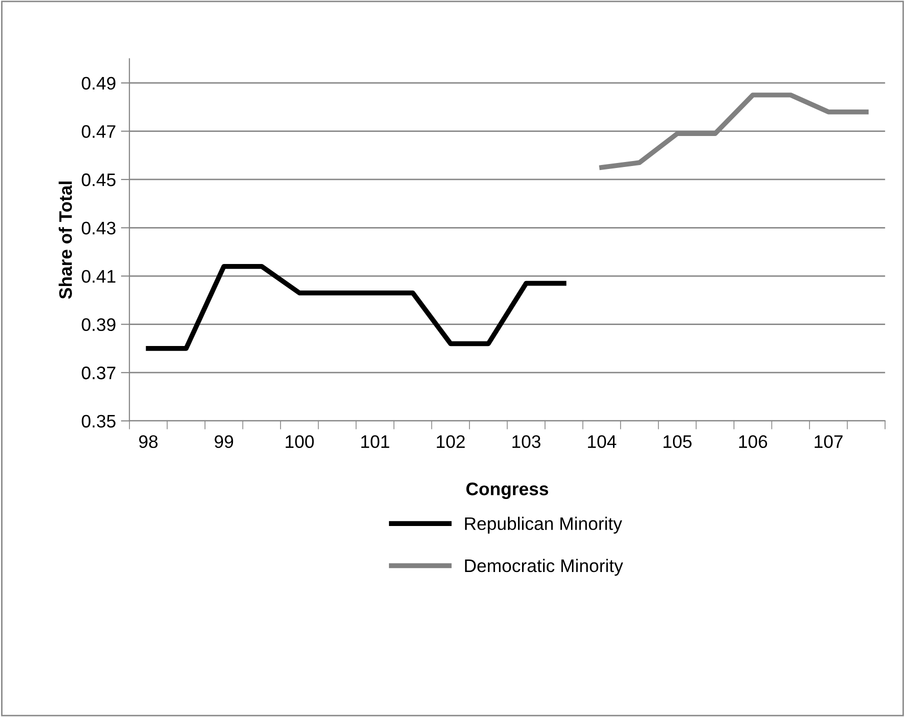 The image size is (905, 717). What do you see at coordinates (356, 307) in the screenshot?
I see `line-series` at bounding box center [356, 307].